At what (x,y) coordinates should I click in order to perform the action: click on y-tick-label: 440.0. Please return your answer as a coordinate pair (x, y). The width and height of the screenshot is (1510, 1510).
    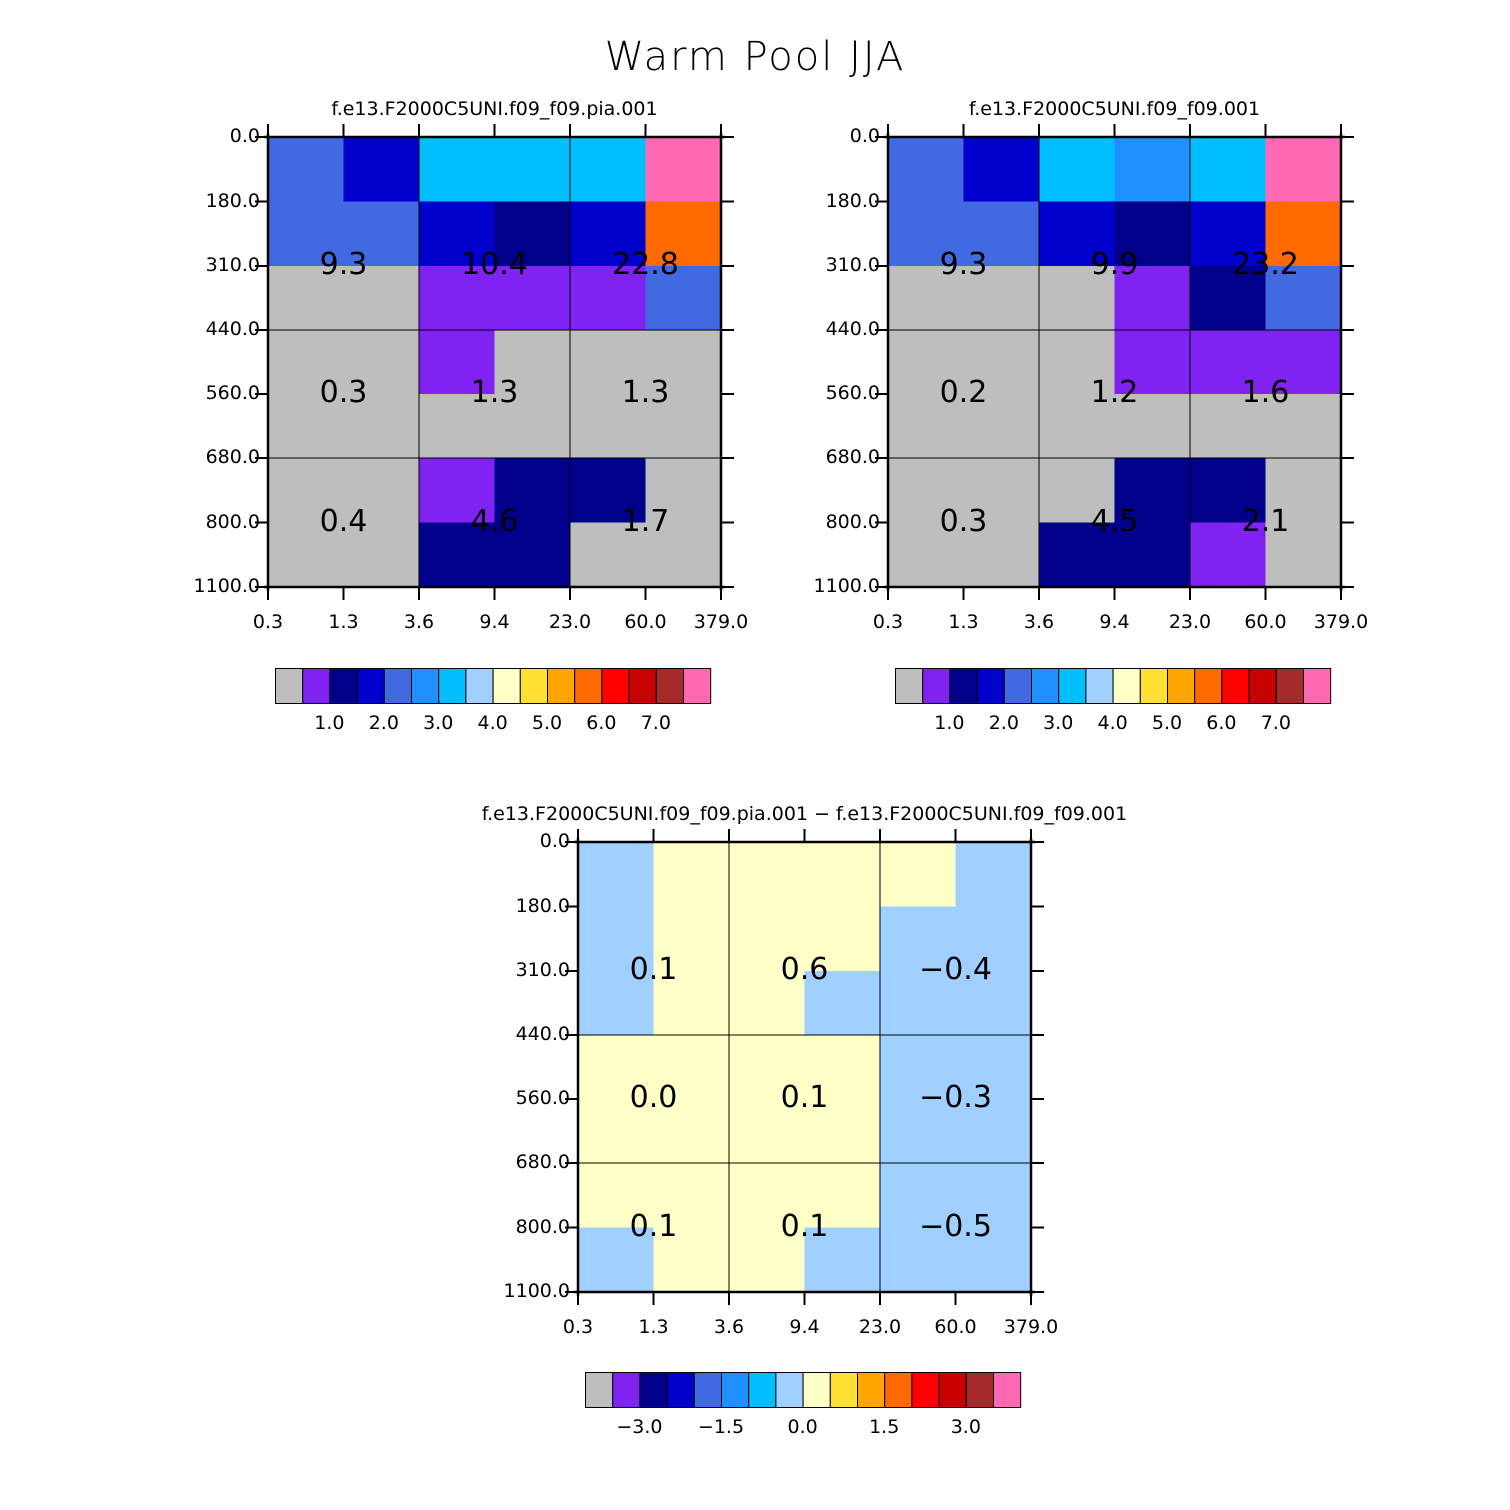
    Looking at the image, I should click on (232, 329).